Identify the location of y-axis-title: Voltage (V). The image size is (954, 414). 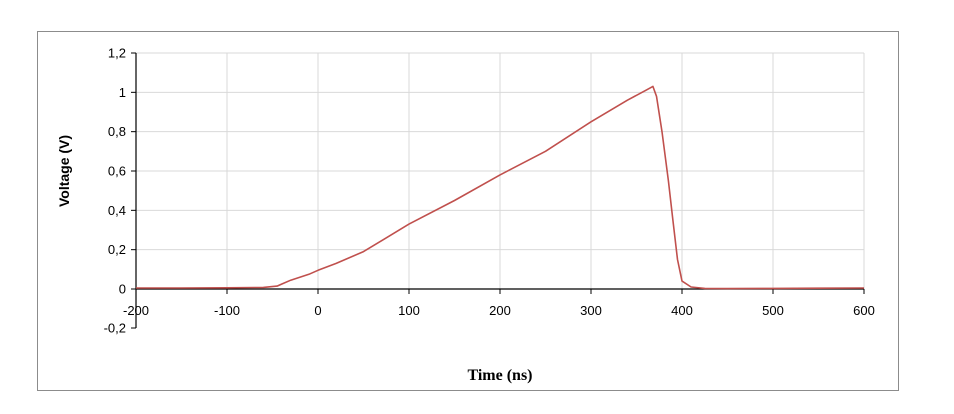
(64, 171).